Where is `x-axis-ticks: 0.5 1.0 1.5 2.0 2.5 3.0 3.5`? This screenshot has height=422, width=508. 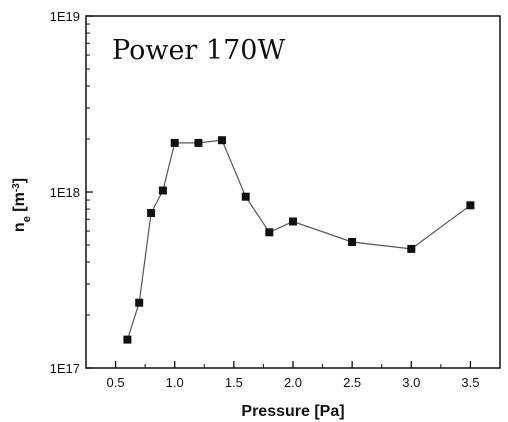
x-axis-ticks: 0.5 1.0 1.5 2.0 2.5 3.0 3.5 is located at coordinates (293, 375).